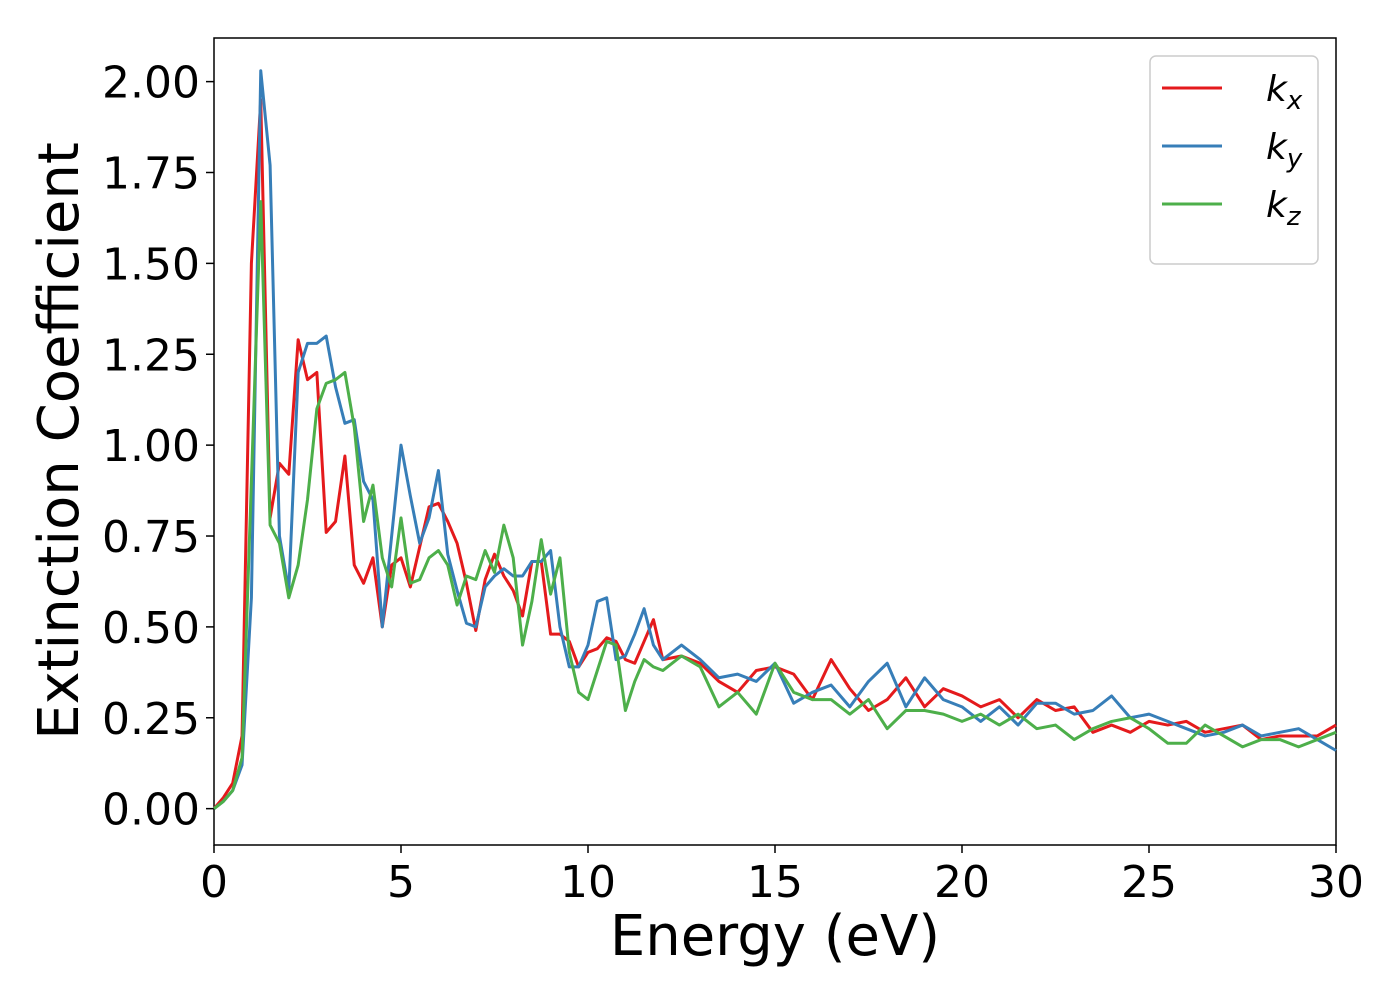 The width and height of the screenshot is (1400, 1000). What do you see at coordinates (962, 882) in the screenshot?
I see `x-tick-label: 20` at bounding box center [962, 882].